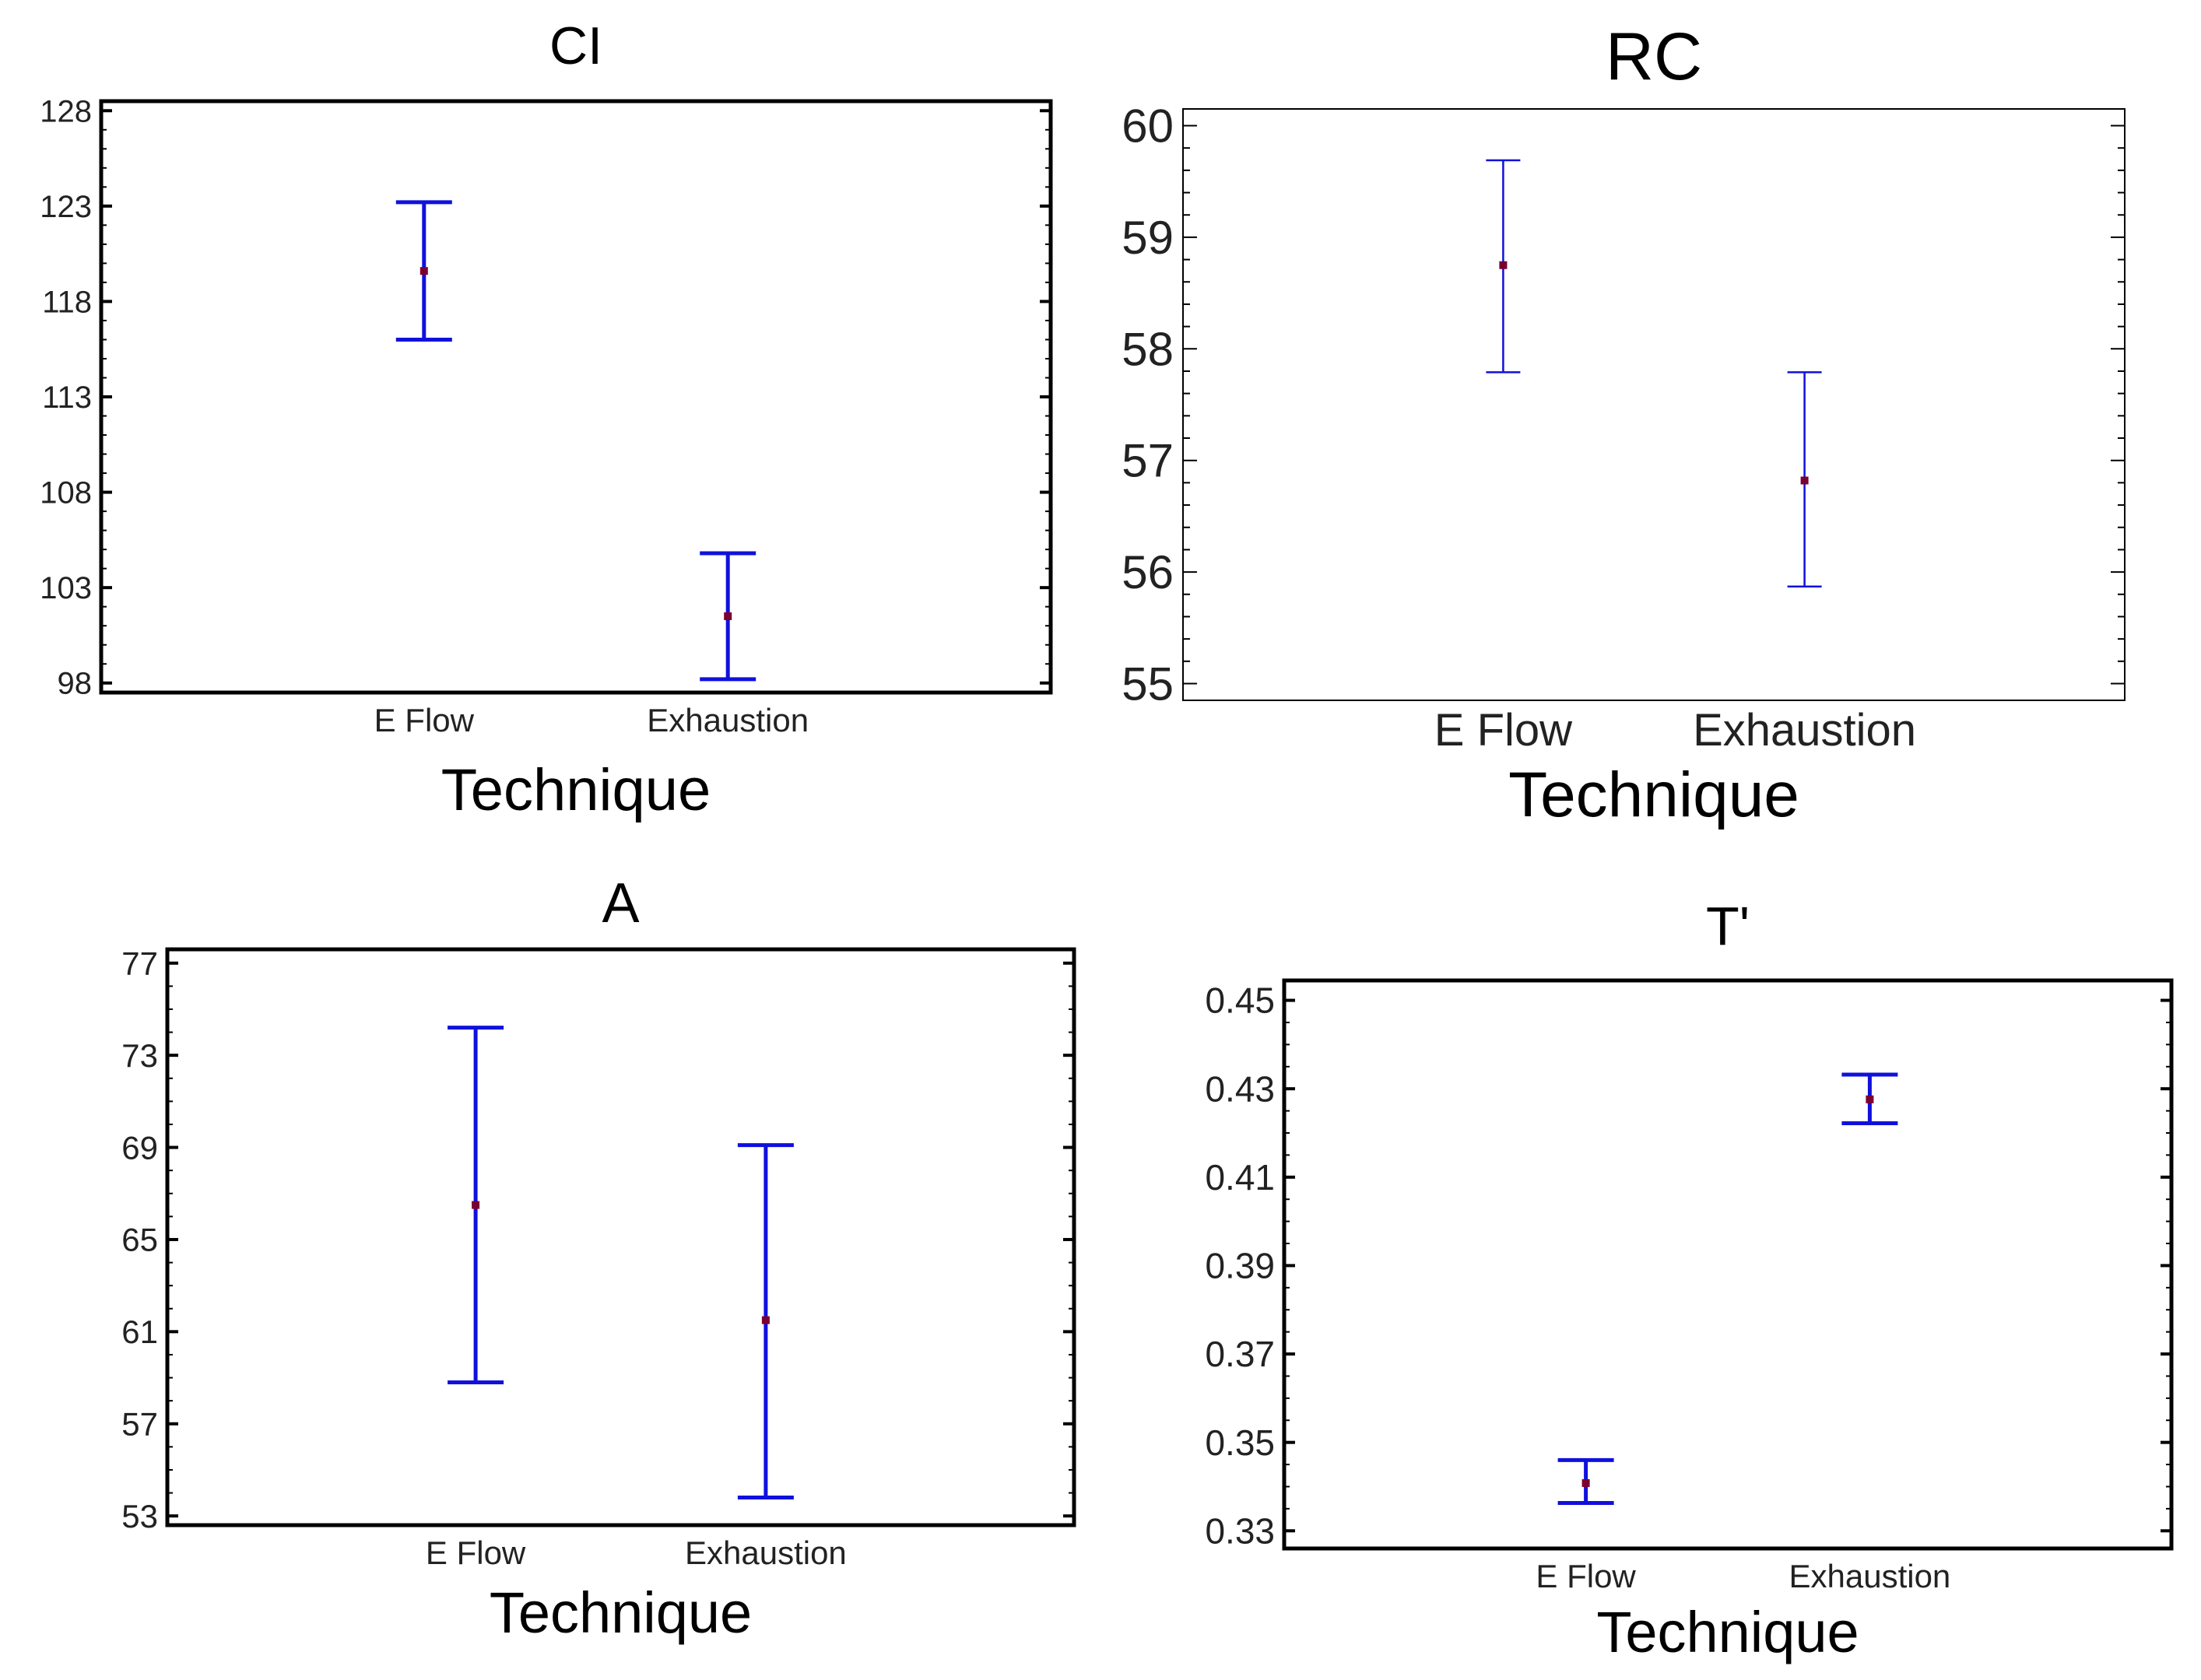 The width and height of the screenshot is (2201, 1680). Describe the element at coordinates (575, 45) in the screenshot. I see `chart-title: CI` at that location.